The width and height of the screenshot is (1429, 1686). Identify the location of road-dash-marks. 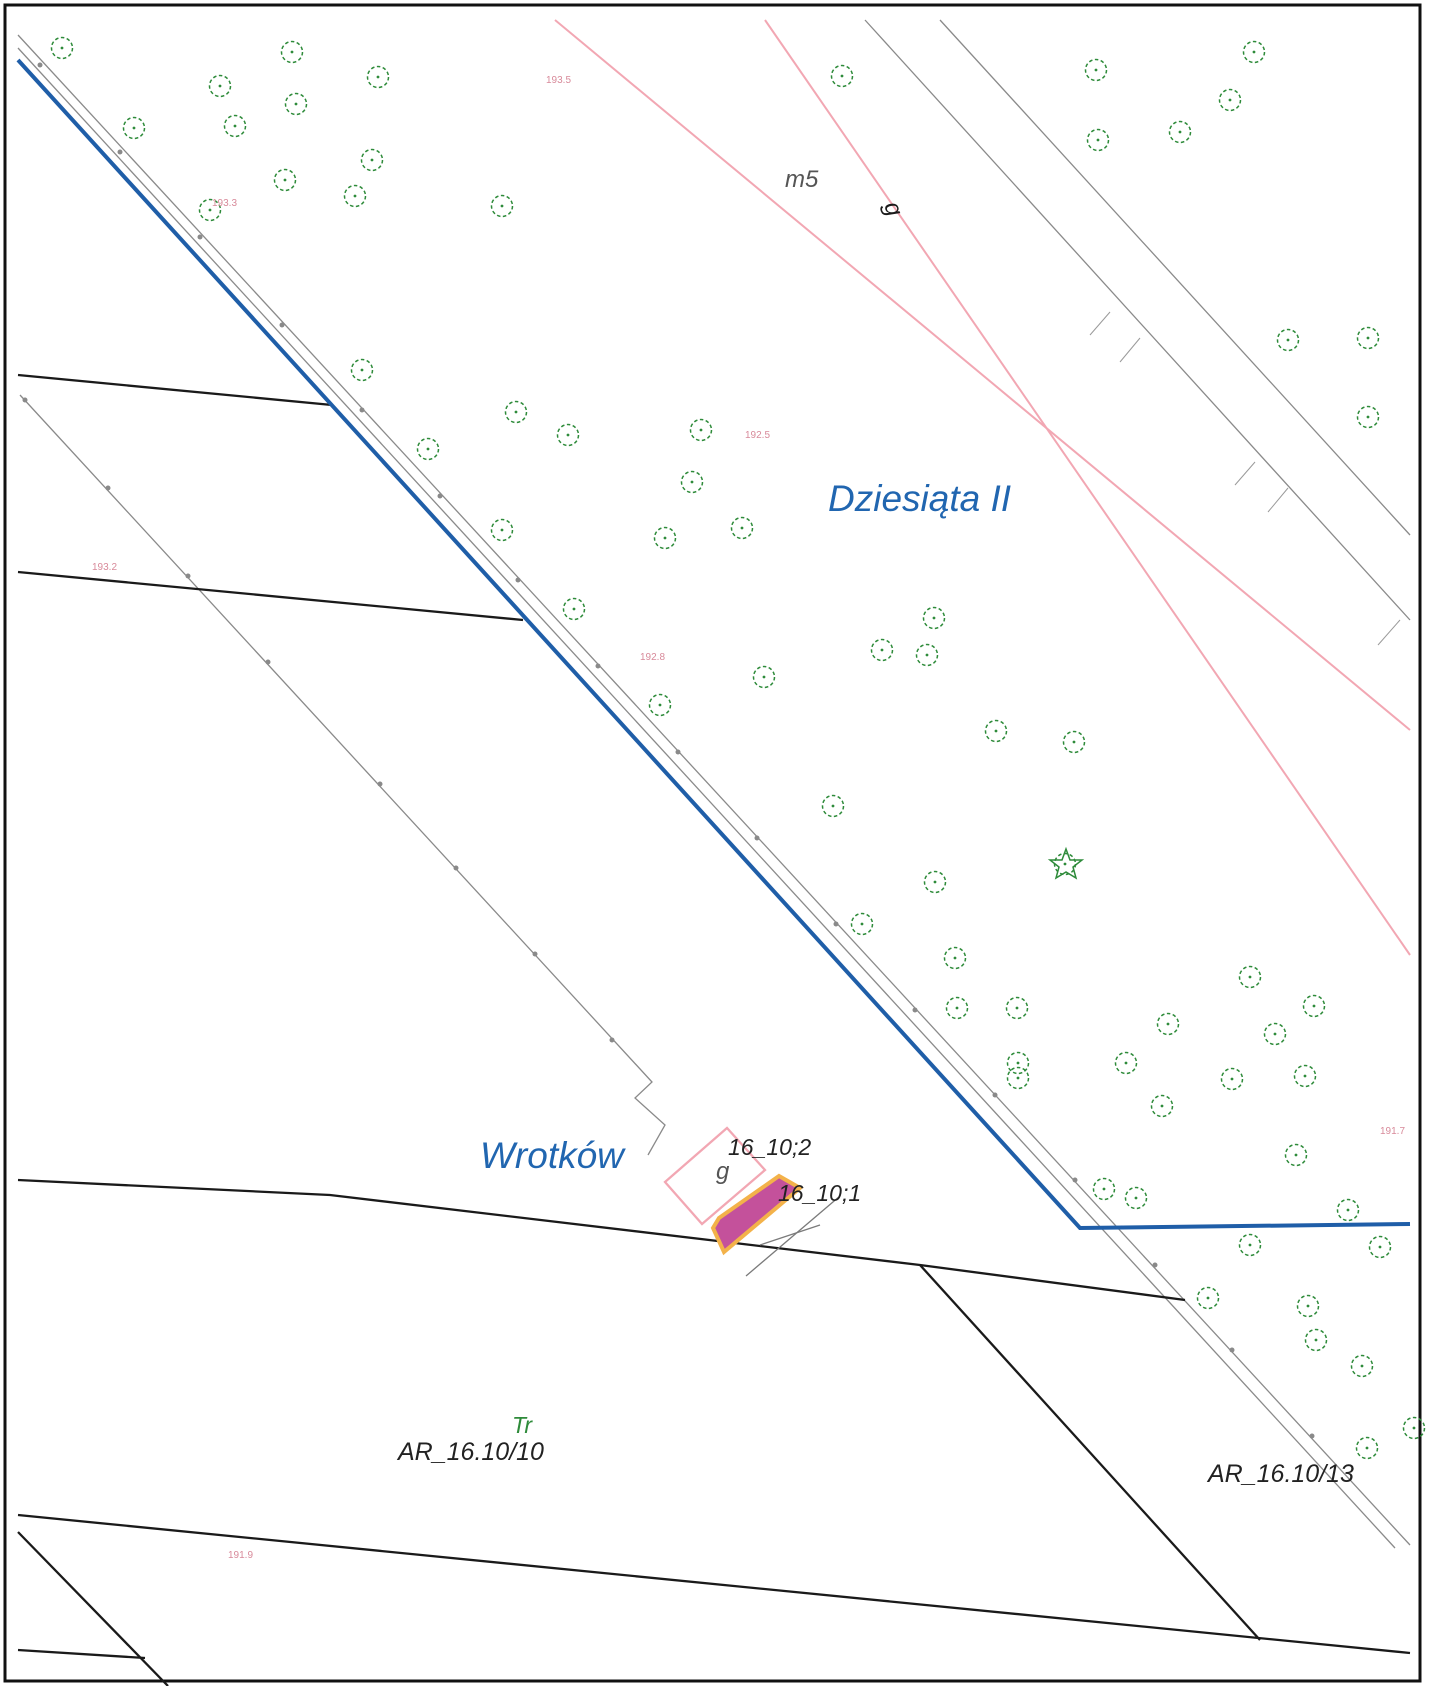
(1245, 478).